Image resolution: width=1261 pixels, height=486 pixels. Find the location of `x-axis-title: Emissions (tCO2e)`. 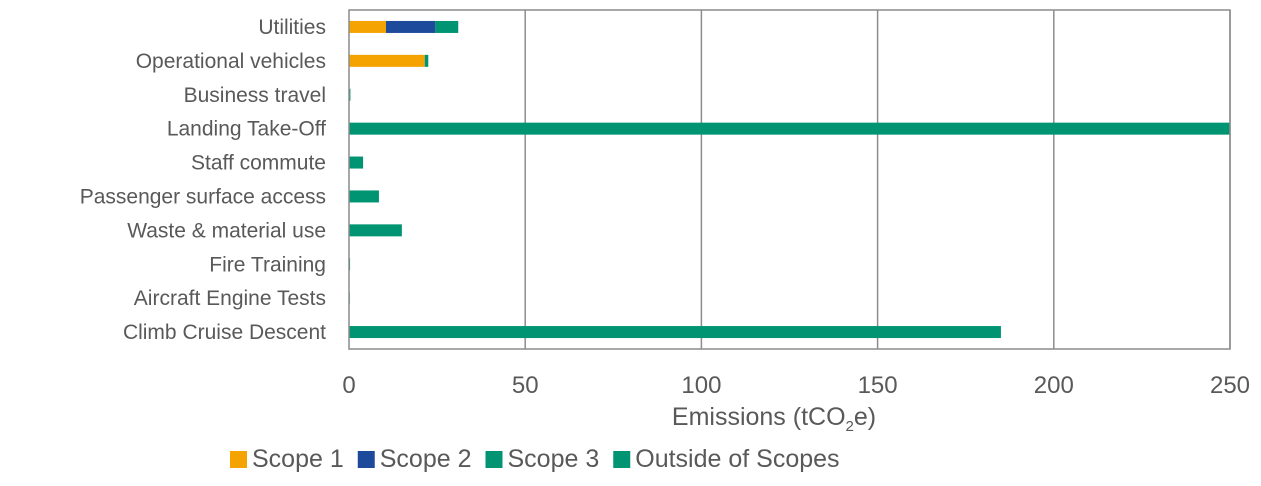

x-axis-title: Emissions (tCO2e) is located at coordinates (774, 419).